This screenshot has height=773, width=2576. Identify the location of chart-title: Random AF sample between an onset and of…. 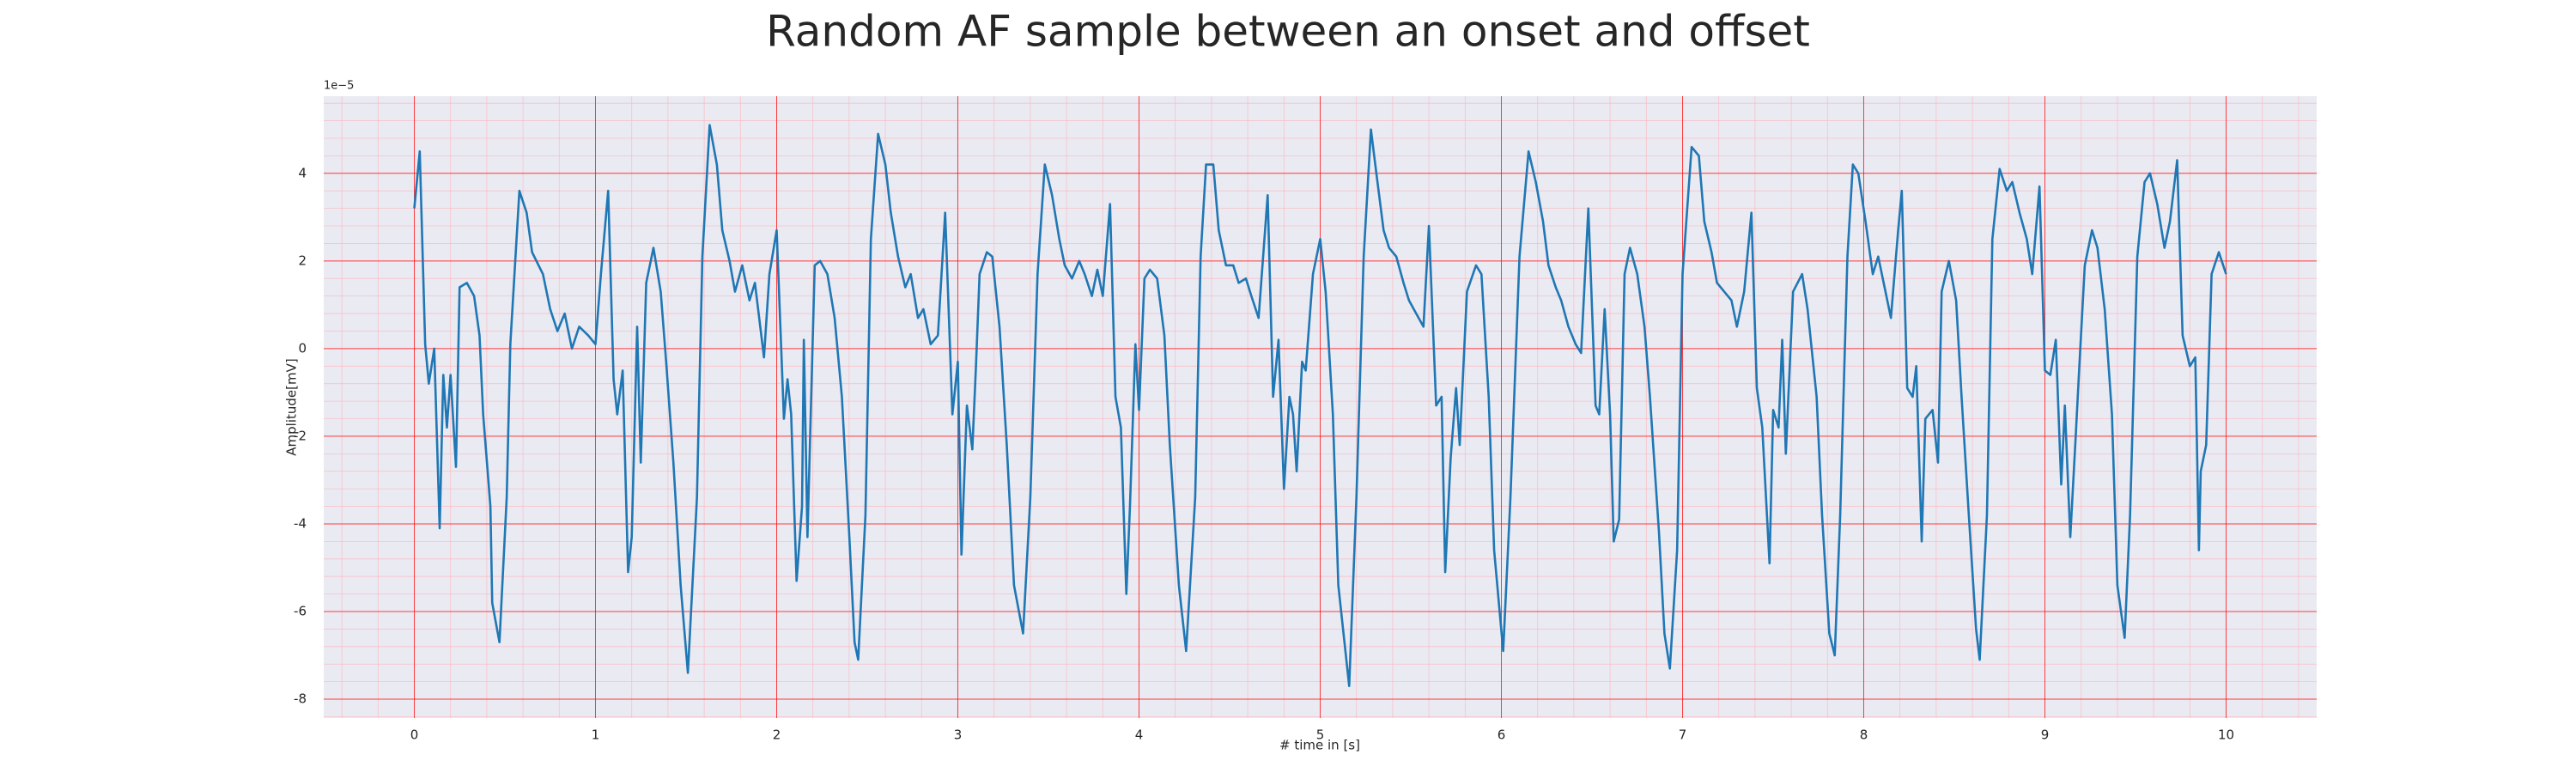
(1288, 32).